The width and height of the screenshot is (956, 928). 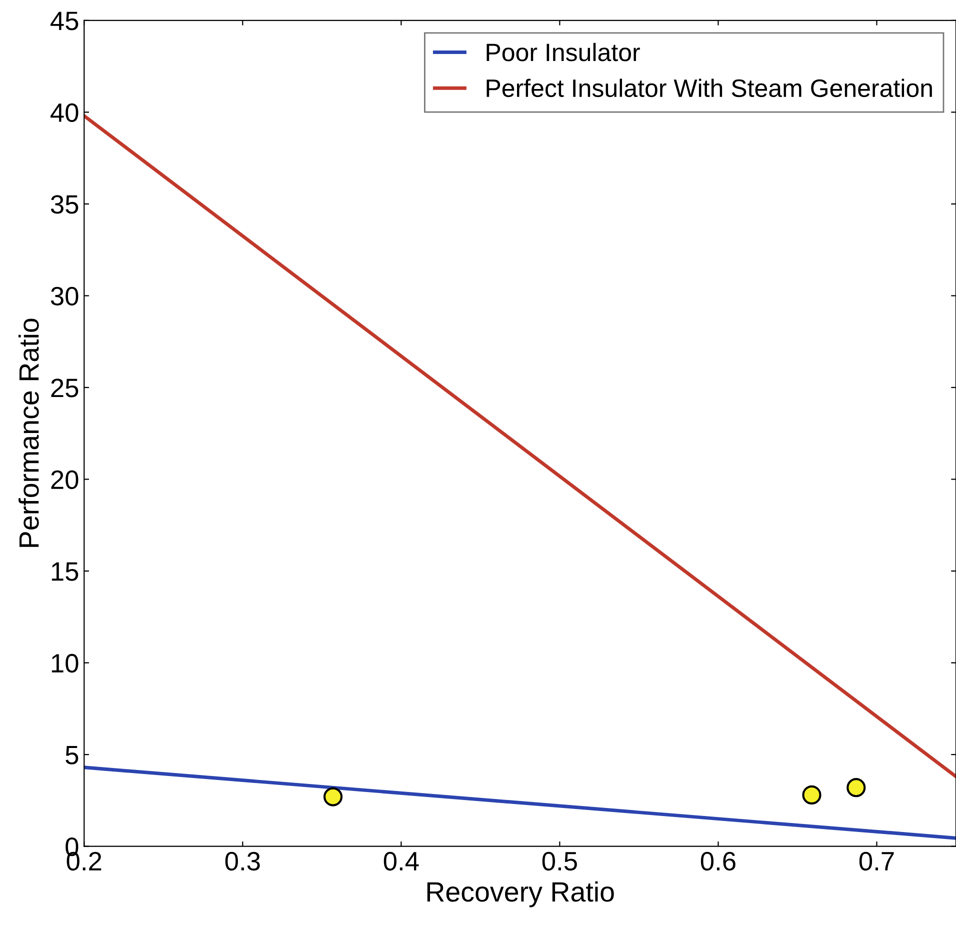 What do you see at coordinates (563, 52) in the screenshot?
I see `legend-label: Poor Insulator` at bounding box center [563, 52].